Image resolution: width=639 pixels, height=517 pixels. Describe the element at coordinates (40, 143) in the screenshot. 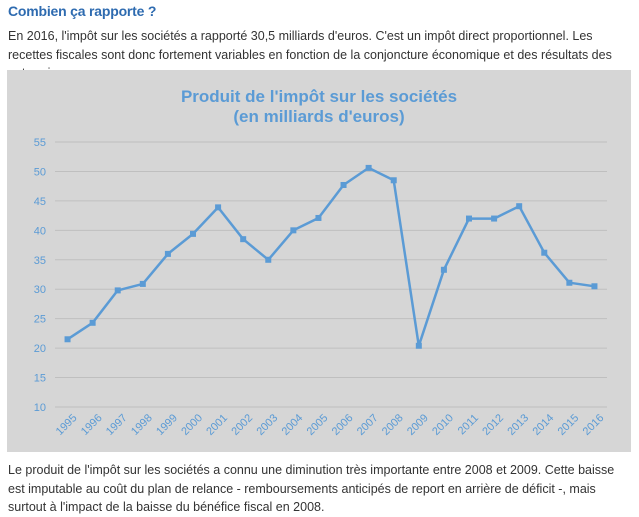

I see `y-tick-label: 55` at that location.